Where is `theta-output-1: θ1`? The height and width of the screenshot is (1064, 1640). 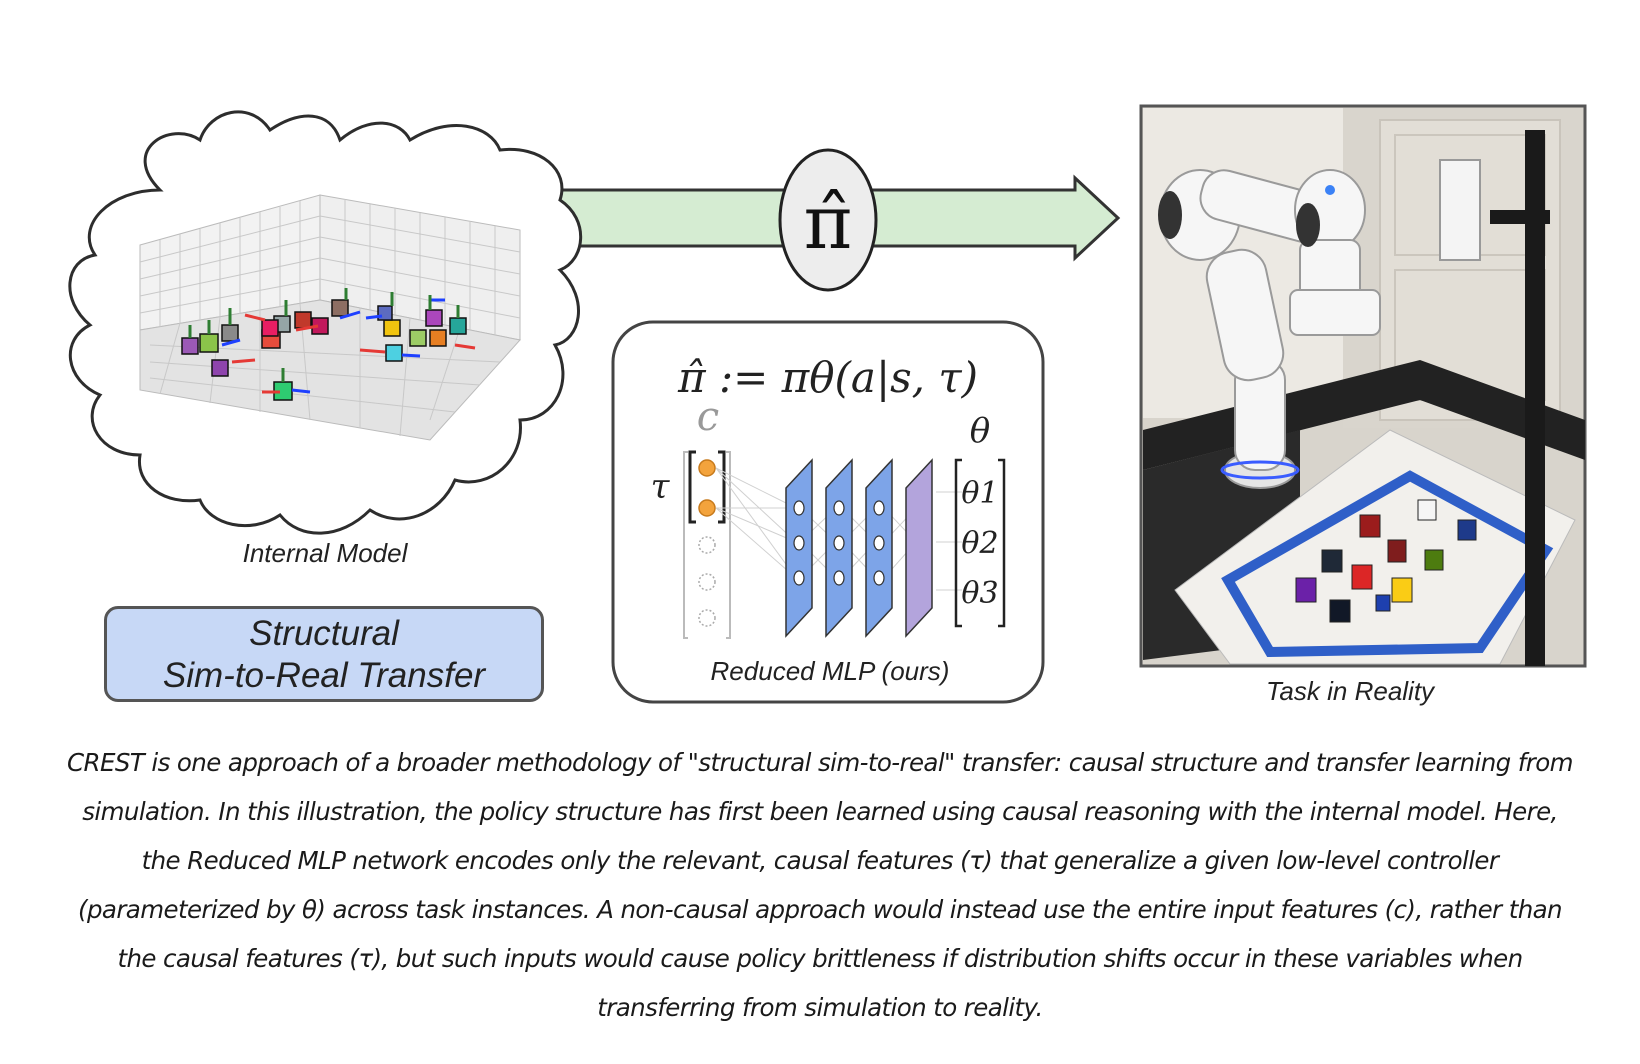
theta-output-1: θ1 is located at coordinates (979, 493).